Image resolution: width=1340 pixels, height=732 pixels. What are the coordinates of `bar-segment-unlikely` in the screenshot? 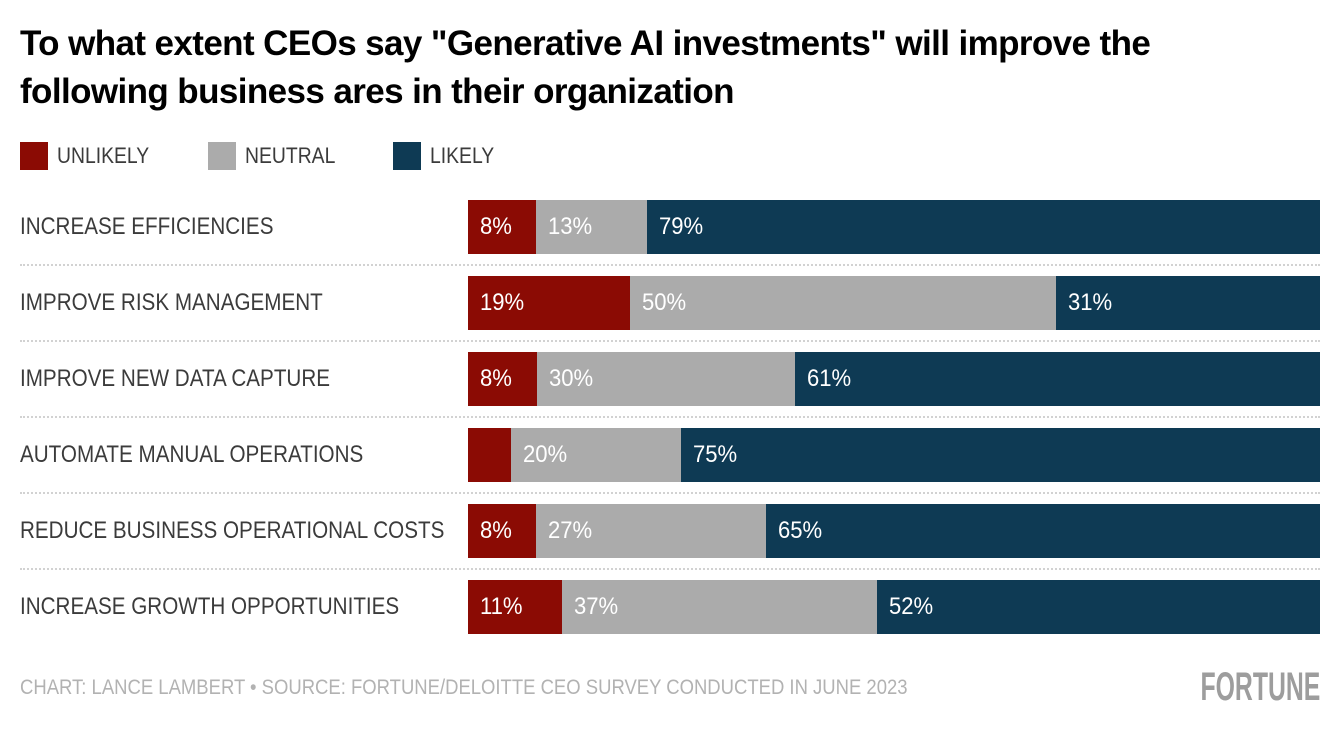 It's located at (489, 455).